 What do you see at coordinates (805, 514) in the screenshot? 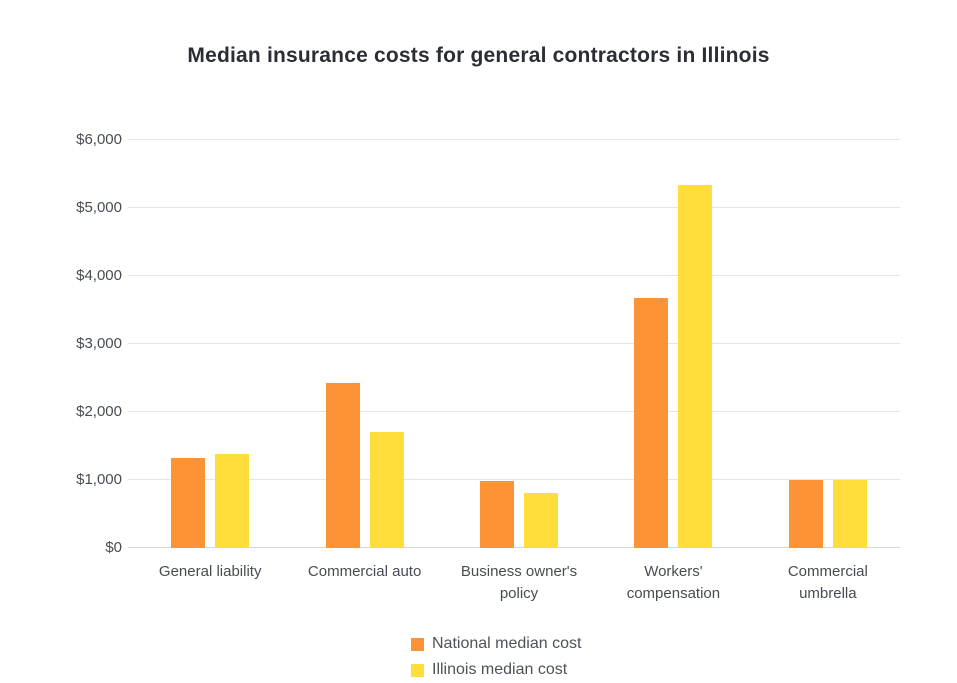
I see `bar-national-median-cost-commercial-umbrella` at bounding box center [805, 514].